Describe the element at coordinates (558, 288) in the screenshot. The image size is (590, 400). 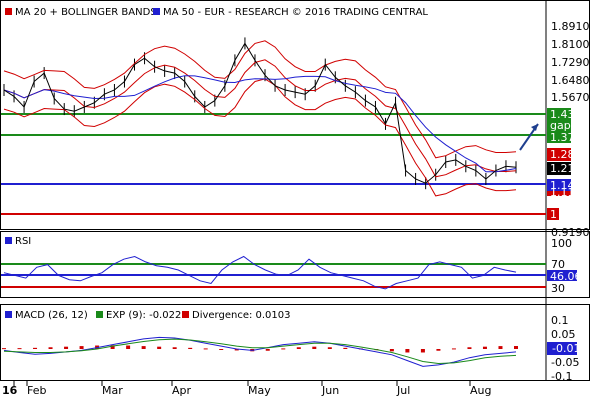
I see `rsi-30-tick: 30` at that location.